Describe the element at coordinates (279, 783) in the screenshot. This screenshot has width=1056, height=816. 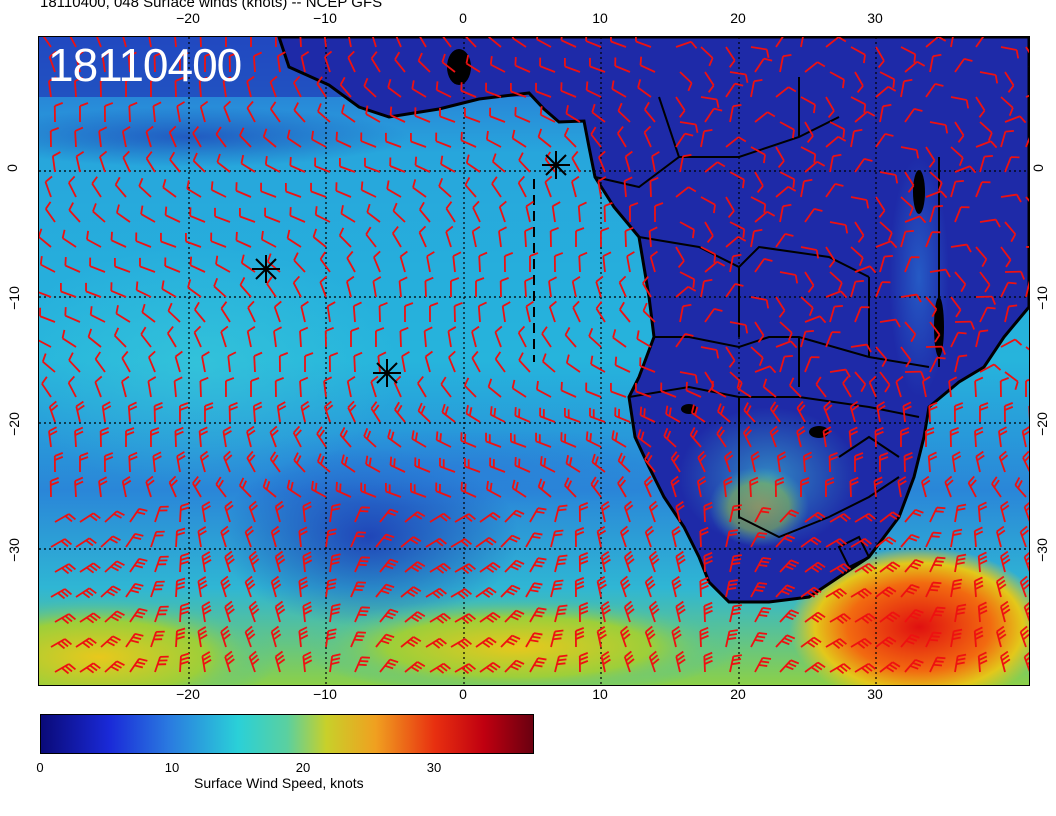
I see `colorbar-label: Surface Wind Speed, knots` at that location.